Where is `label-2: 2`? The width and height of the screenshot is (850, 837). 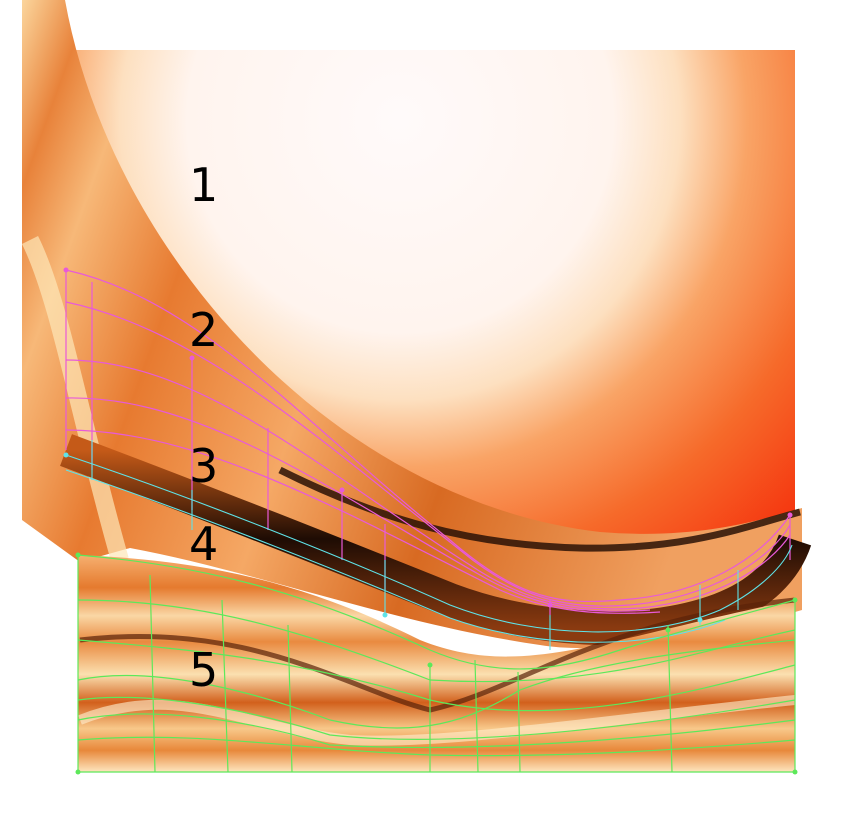 label-2: 2 is located at coordinates (204, 330).